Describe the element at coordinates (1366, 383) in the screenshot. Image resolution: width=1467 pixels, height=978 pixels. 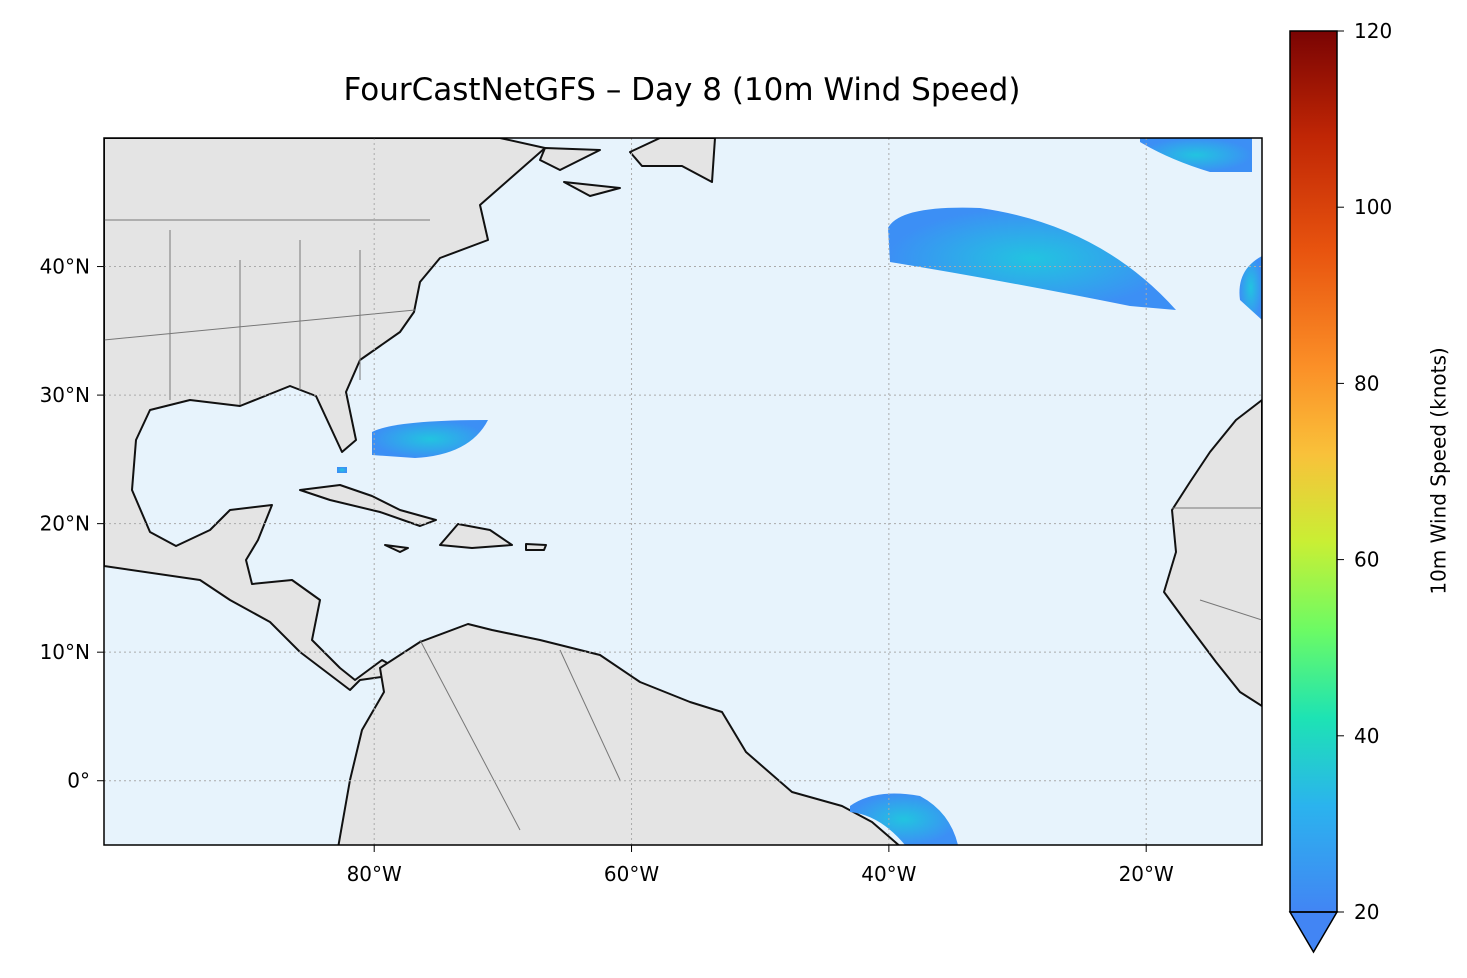
I see `colorbar-tick-label: 80` at that location.